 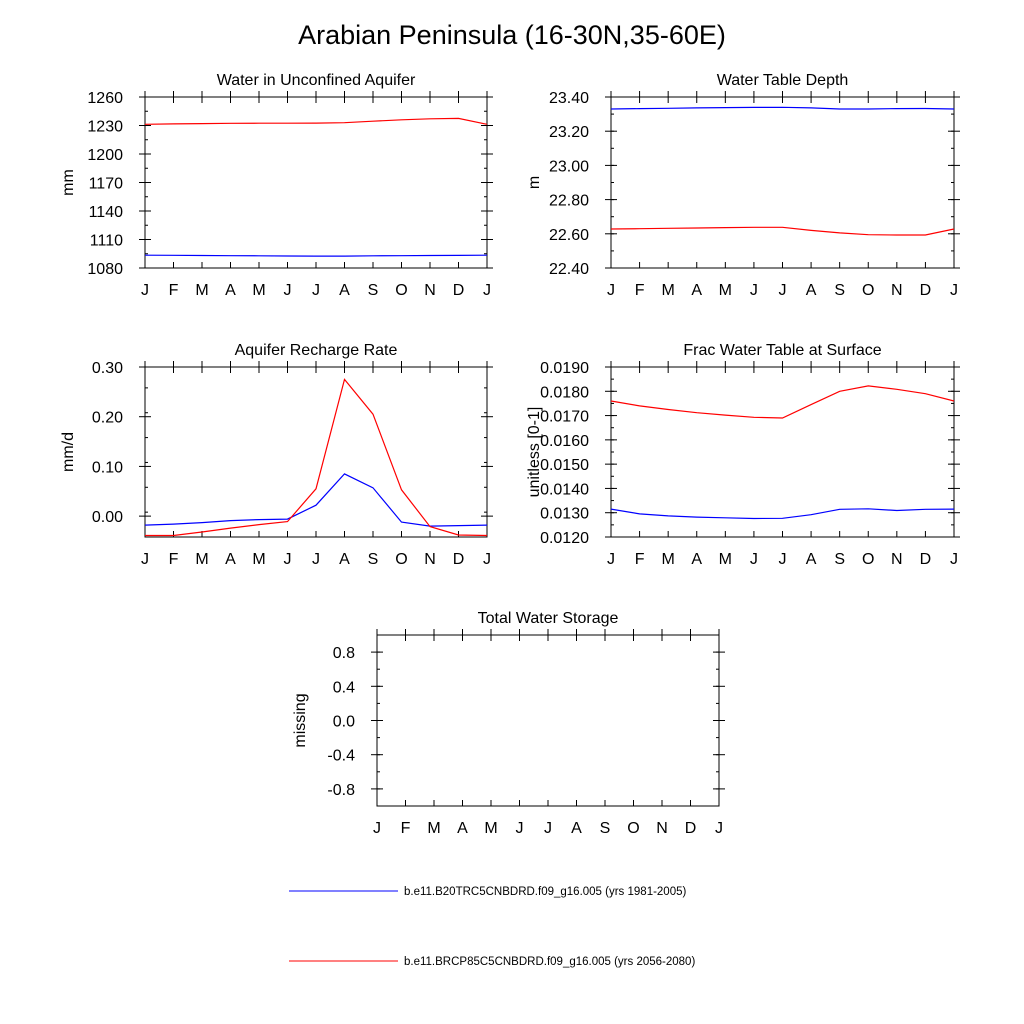 What do you see at coordinates (564, 368) in the screenshot?
I see `y-tick-label: 0.0190` at bounding box center [564, 368].